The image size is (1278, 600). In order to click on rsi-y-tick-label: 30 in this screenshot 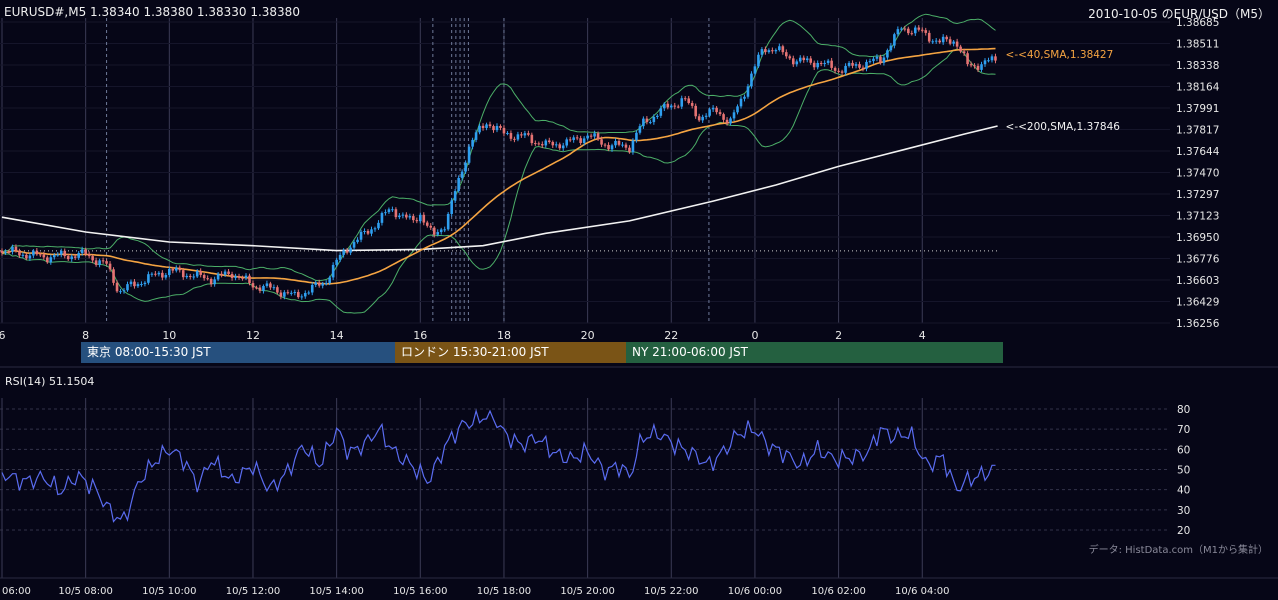, I will do `click(1183, 511)`.